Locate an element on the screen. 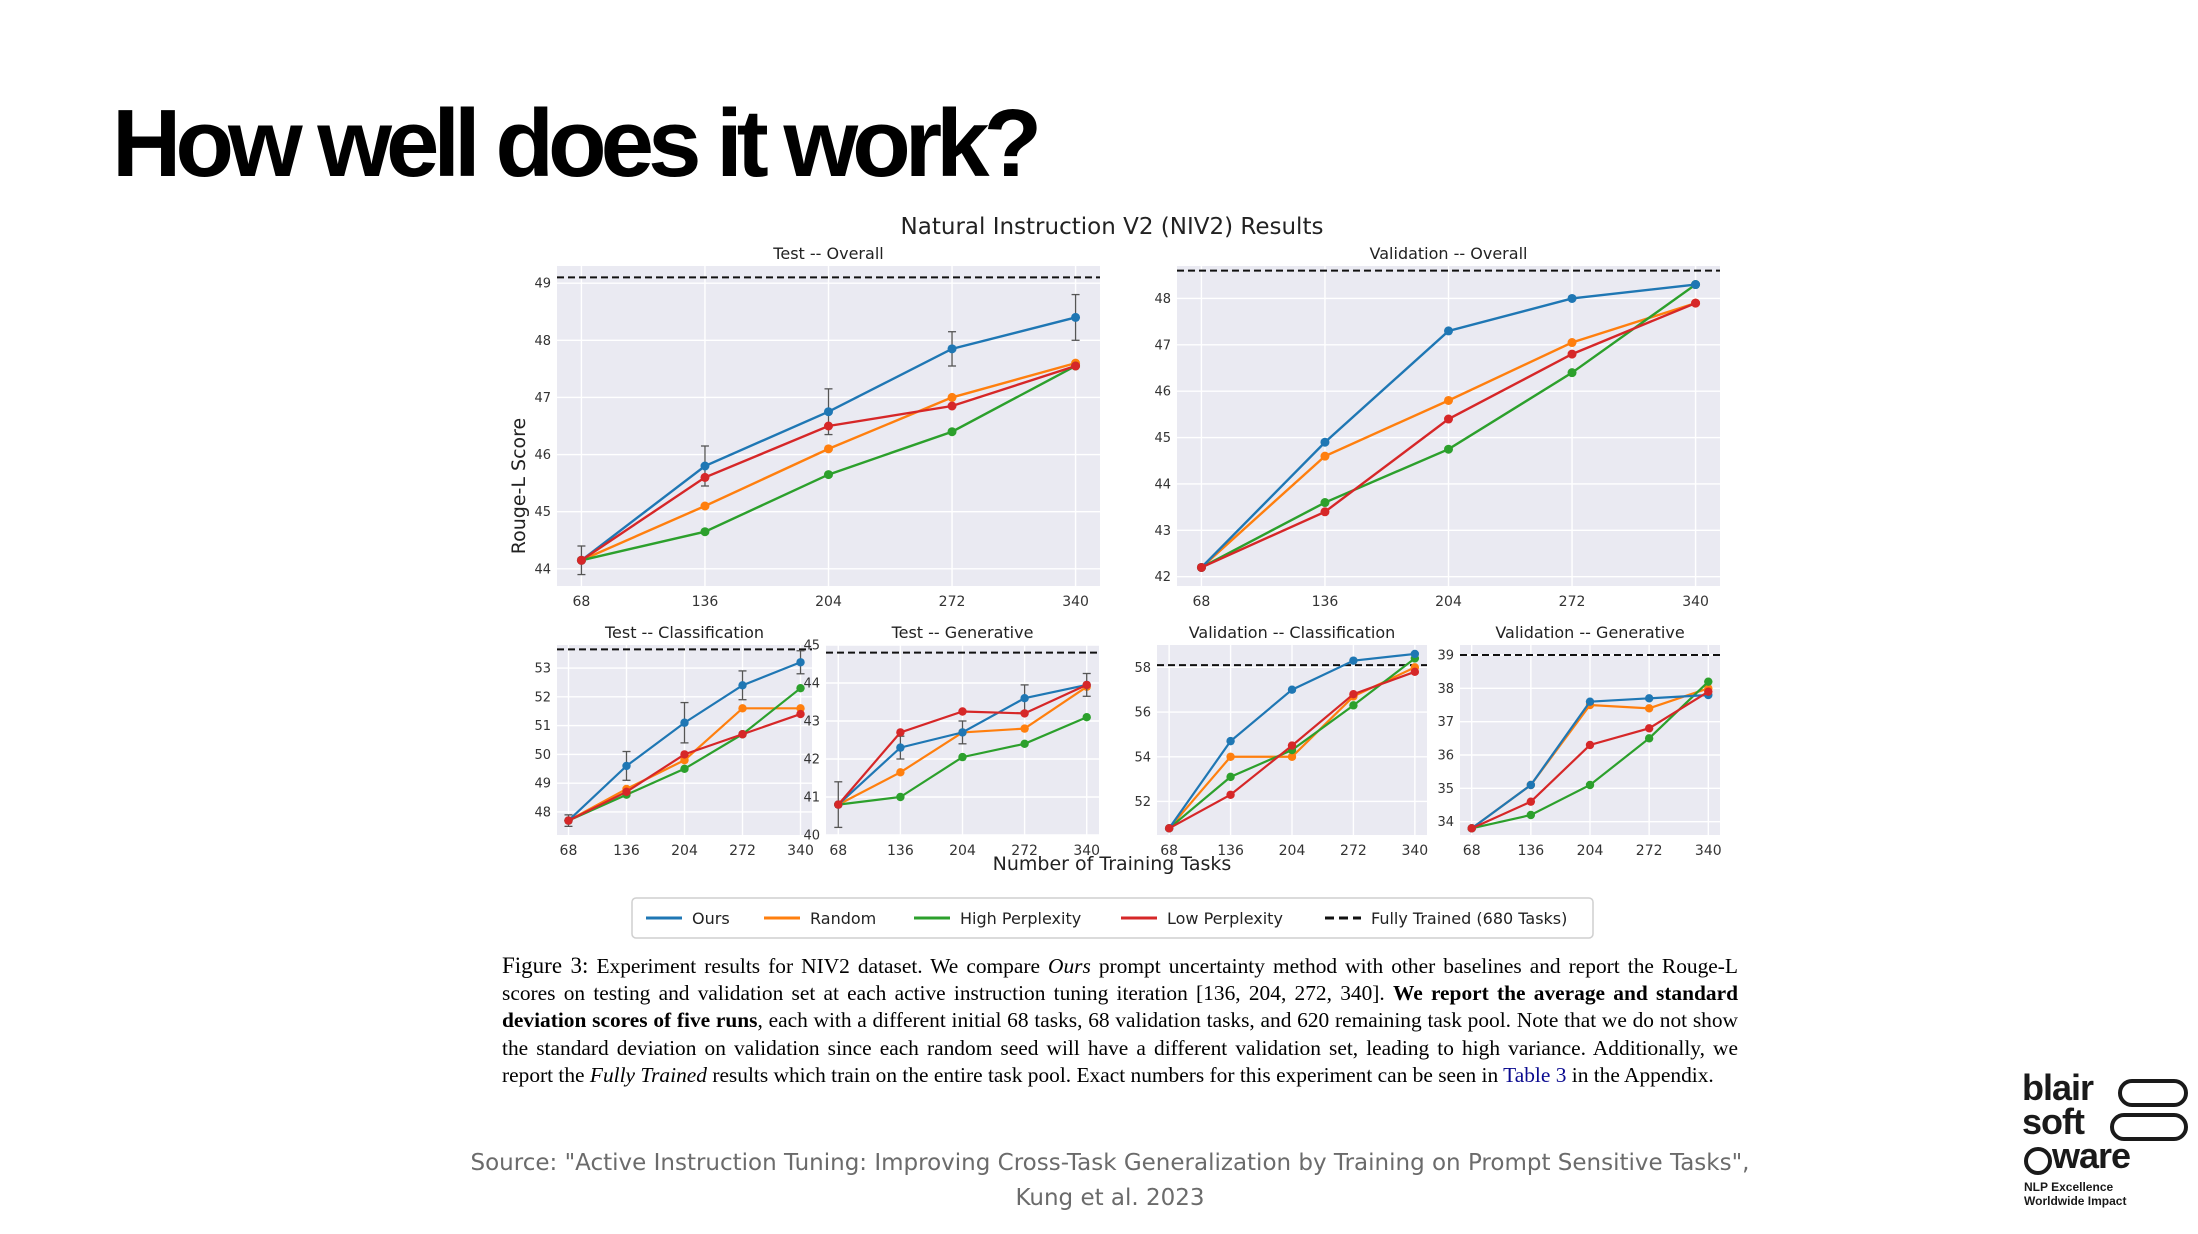  logo-word-soft: soft is located at coordinates (2053, 1121).